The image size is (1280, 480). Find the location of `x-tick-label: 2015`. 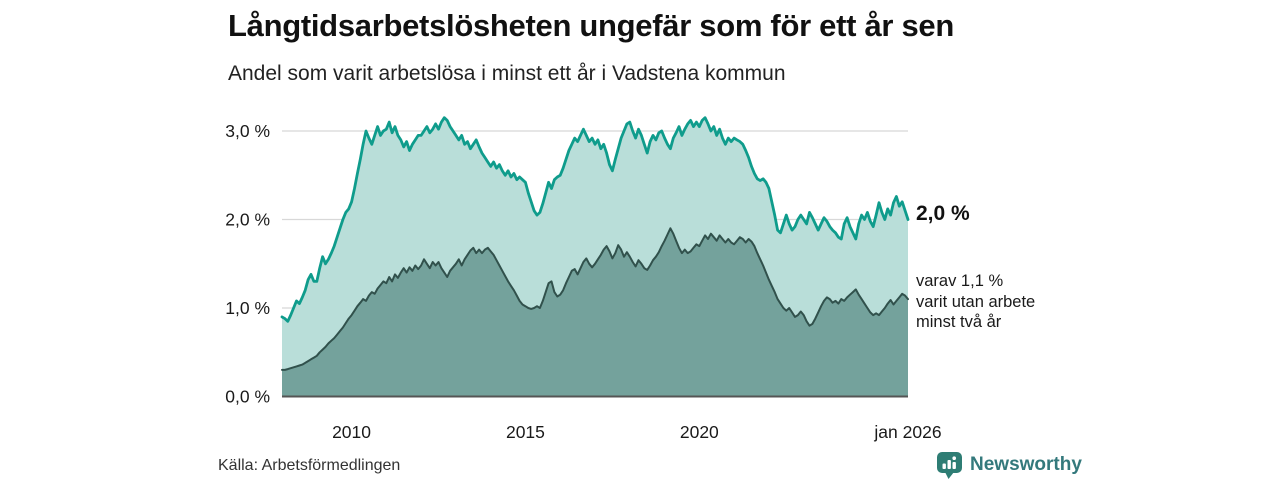

x-tick-label: 2015 is located at coordinates (525, 432).